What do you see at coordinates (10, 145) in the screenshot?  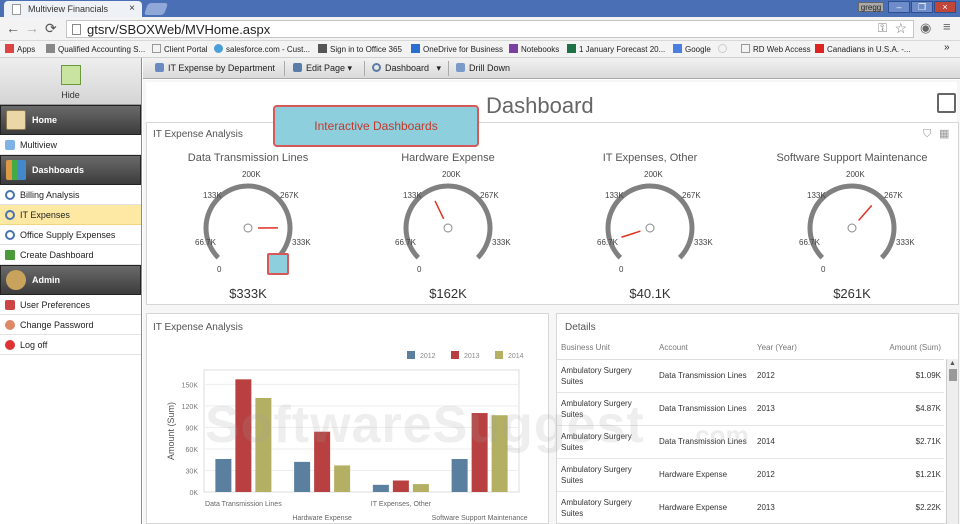 I see `multiview-icon` at bounding box center [10, 145].